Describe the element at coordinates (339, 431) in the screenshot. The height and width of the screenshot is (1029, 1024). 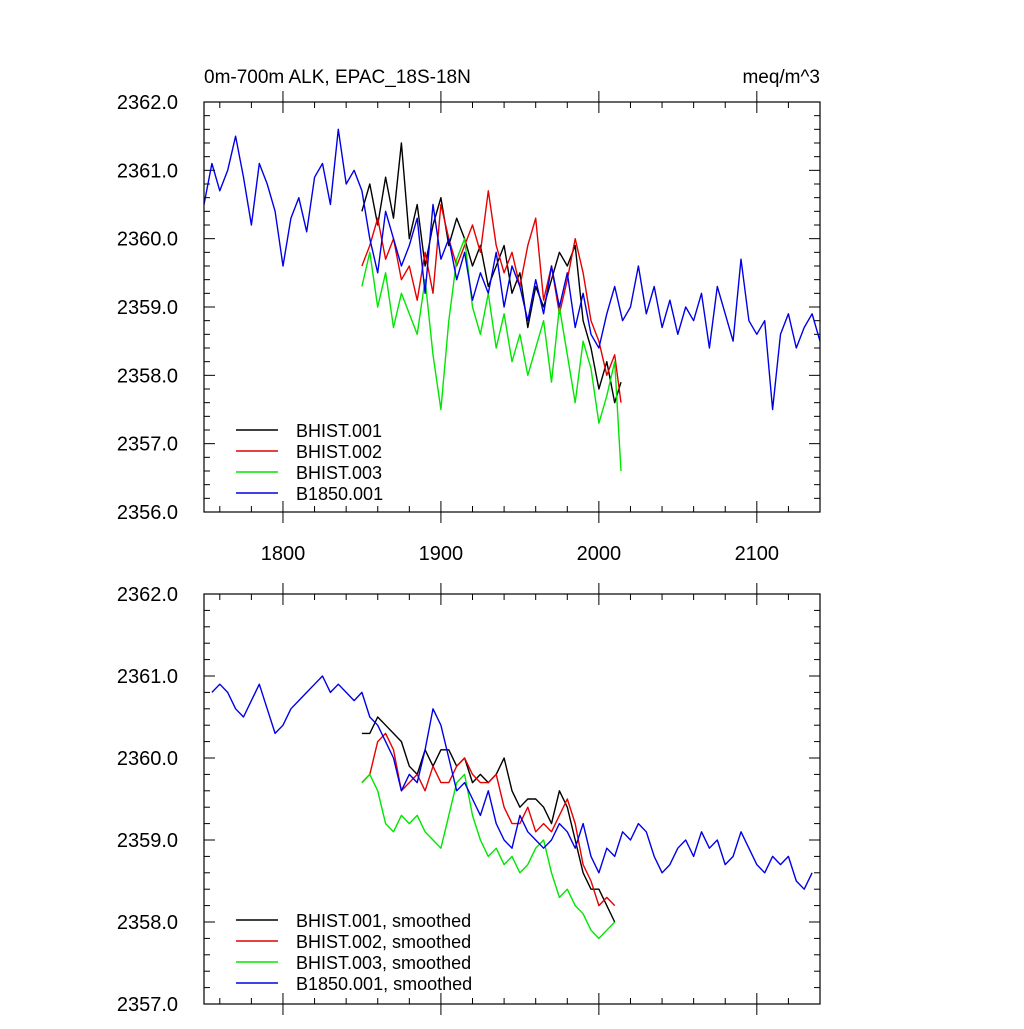
I see `legend-label: BHIST.001` at that location.